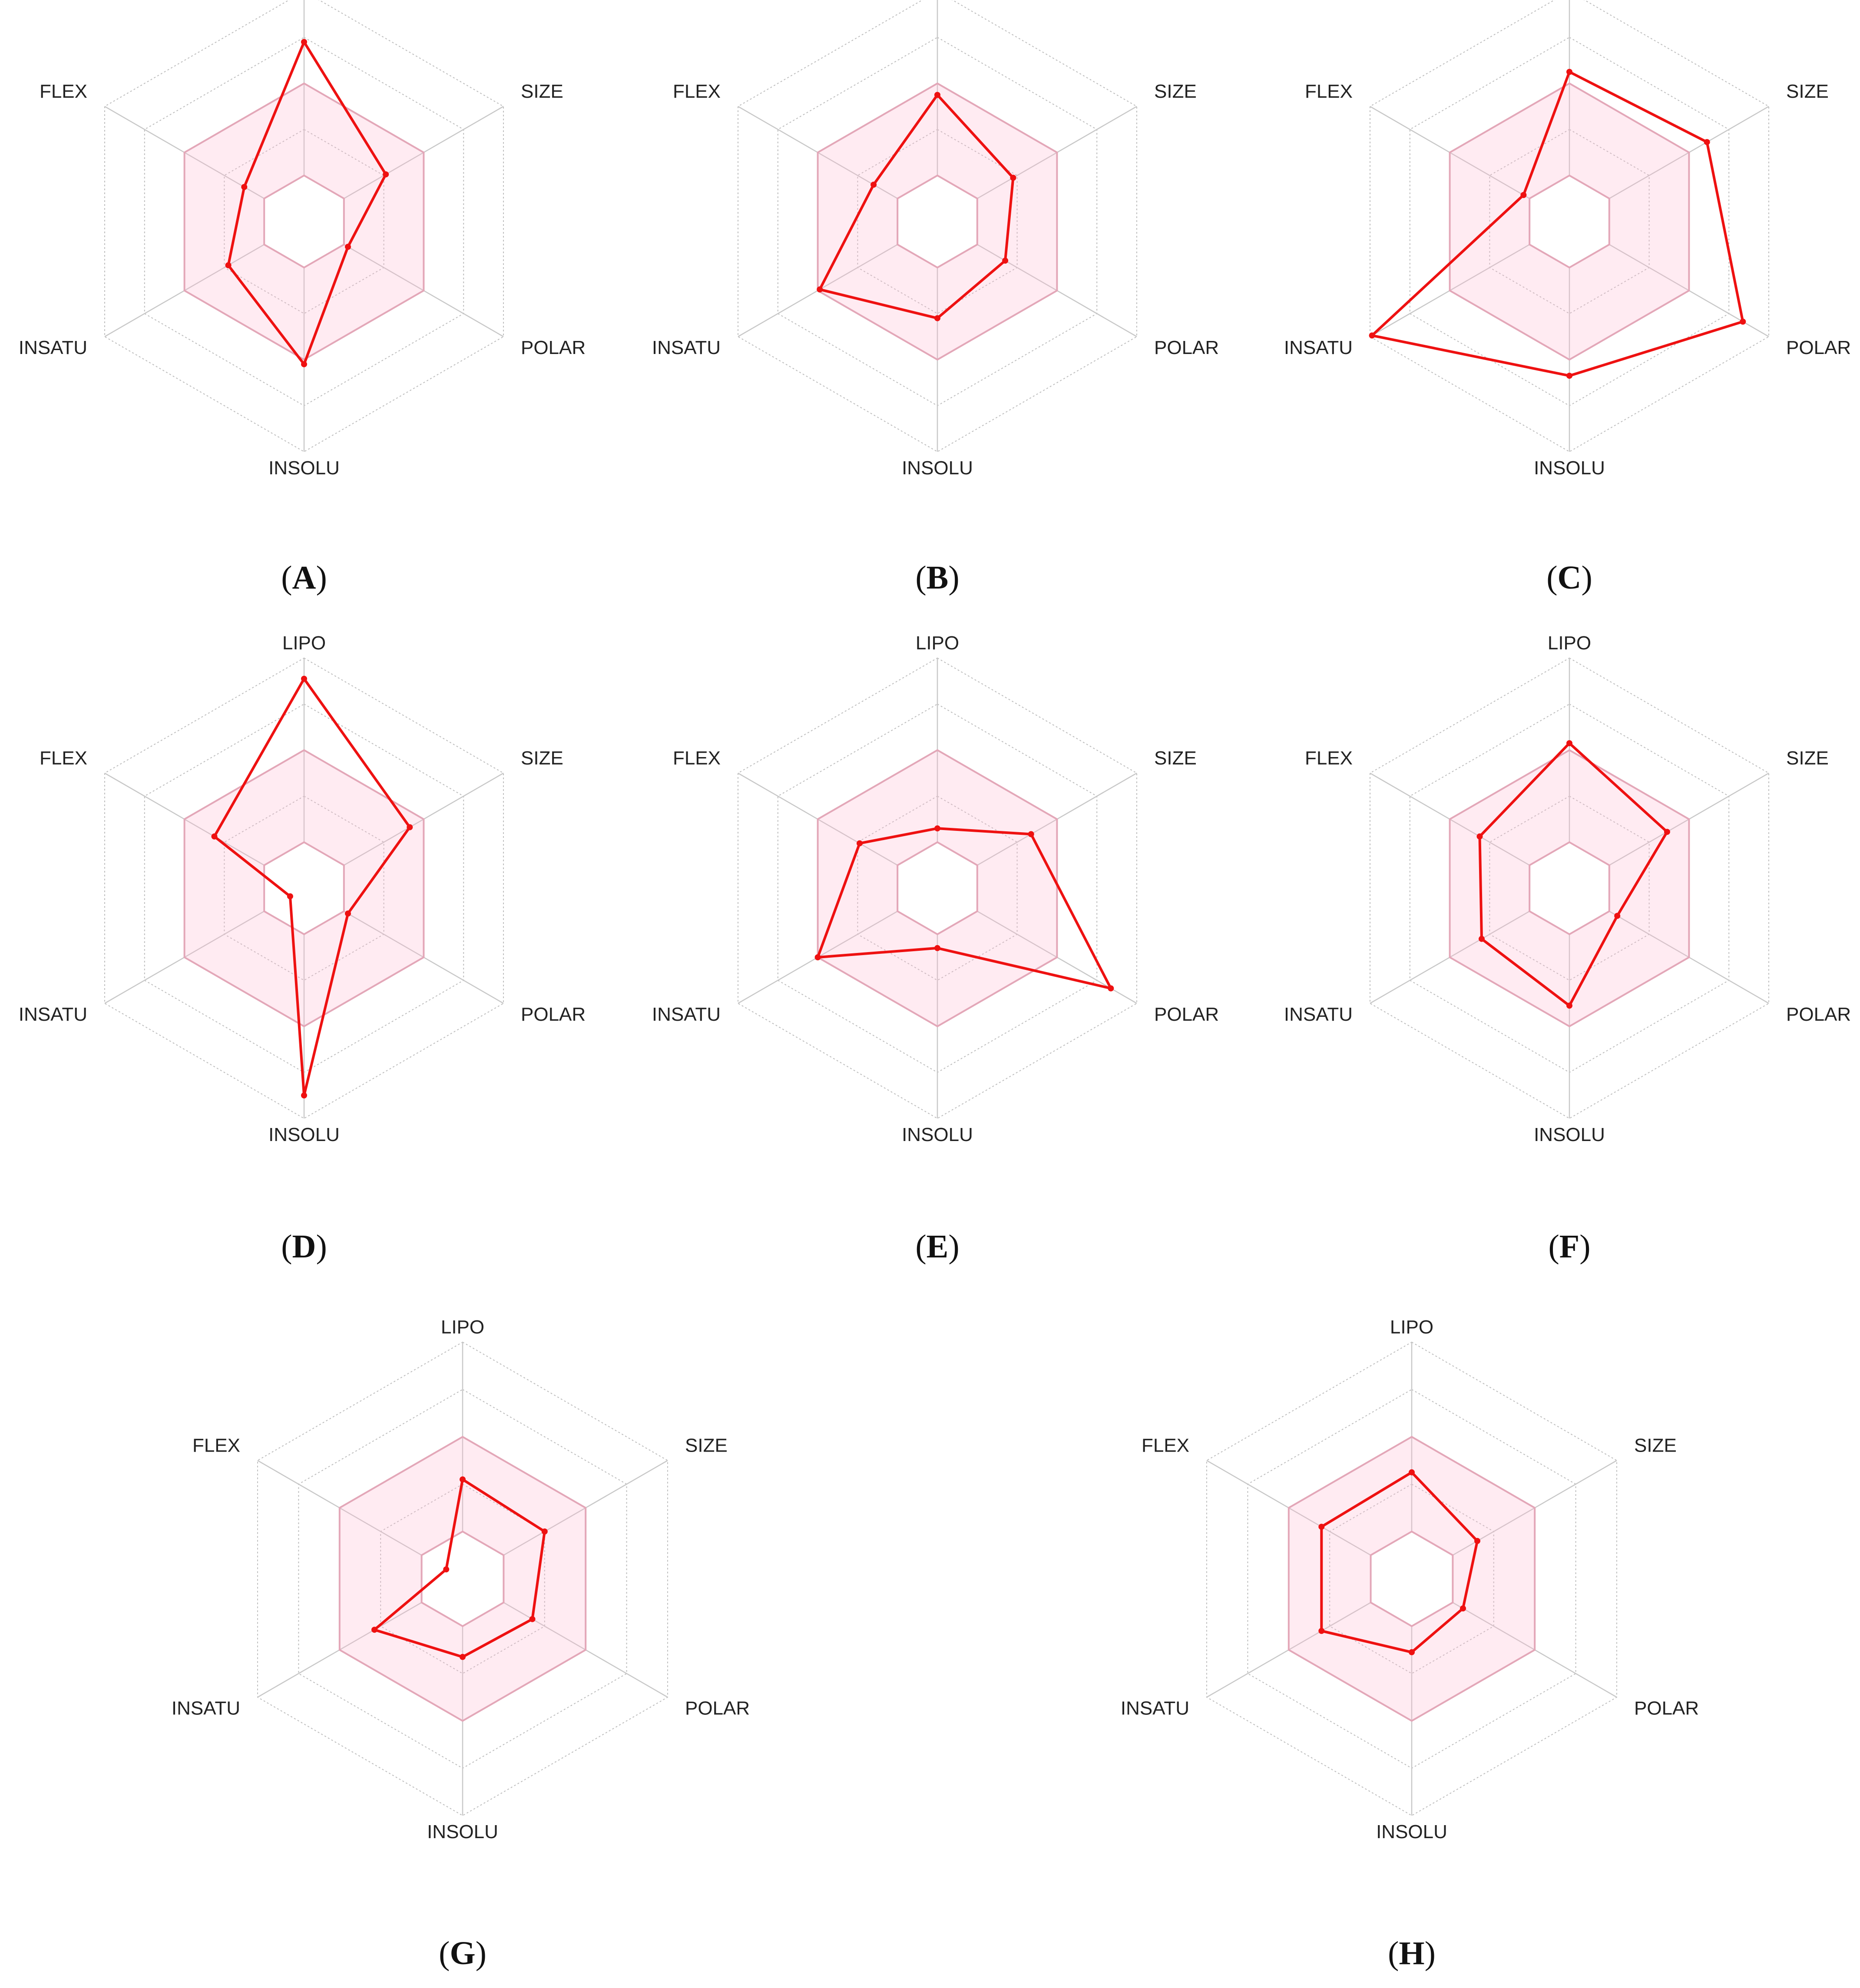  Describe the element at coordinates (304, 577) in the screenshot. I see `panel-caption-a: (A)` at that location.